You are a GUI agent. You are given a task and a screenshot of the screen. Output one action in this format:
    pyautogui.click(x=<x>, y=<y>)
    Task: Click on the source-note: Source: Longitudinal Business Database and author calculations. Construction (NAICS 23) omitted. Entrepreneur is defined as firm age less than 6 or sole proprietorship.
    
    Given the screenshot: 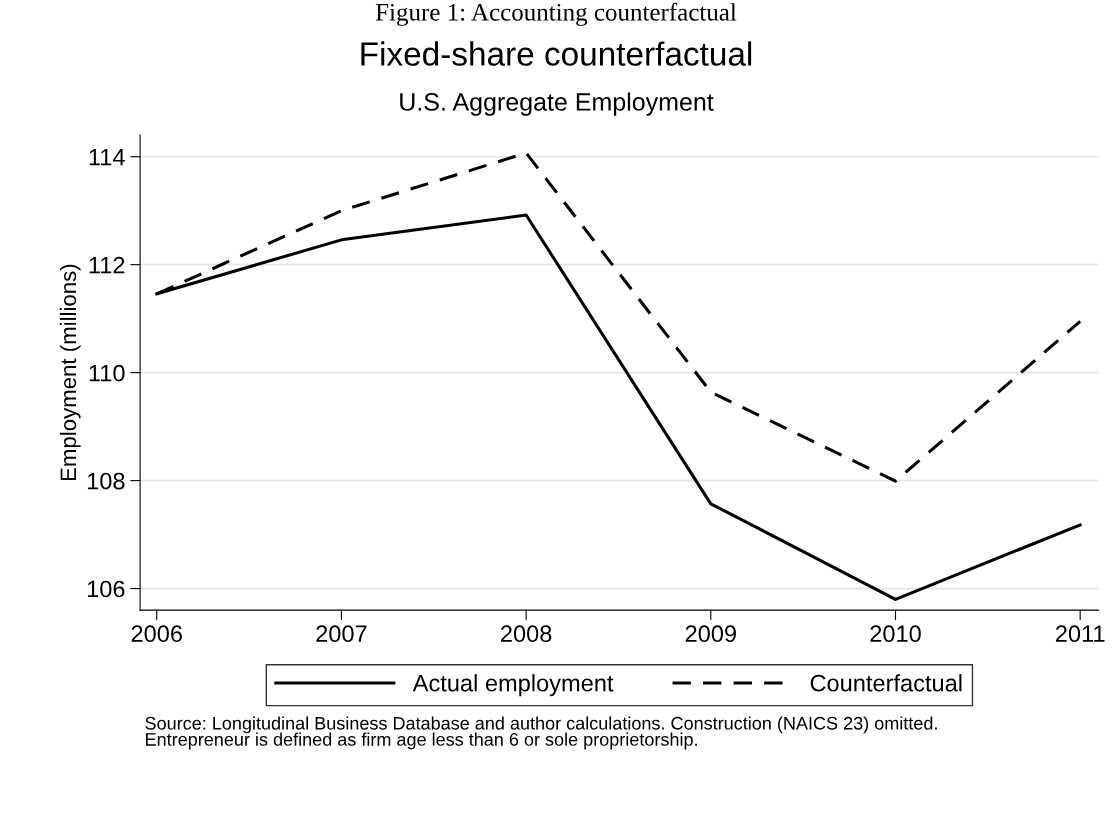 What is the action you would take?
    pyautogui.click(x=541, y=733)
    